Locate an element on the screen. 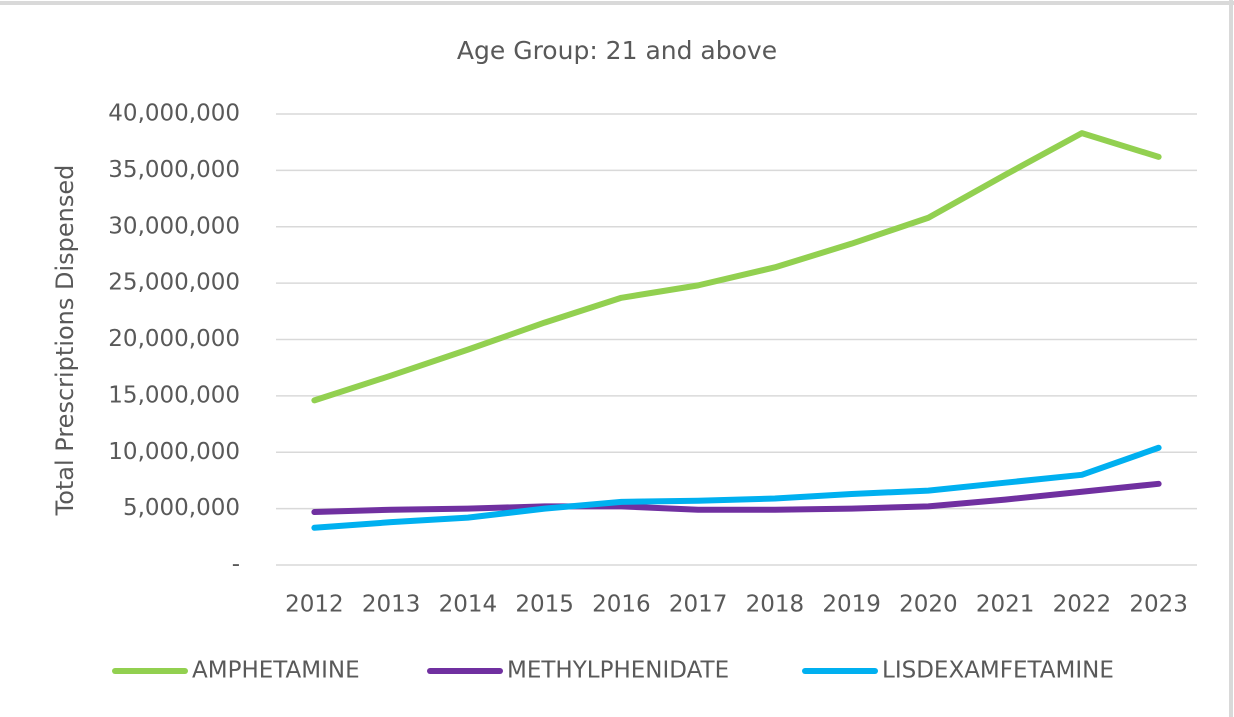 The height and width of the screenshot is (717, 1234). y-axis-label: Total Prescriptions Dispensed is located at coordinates (65, 341).